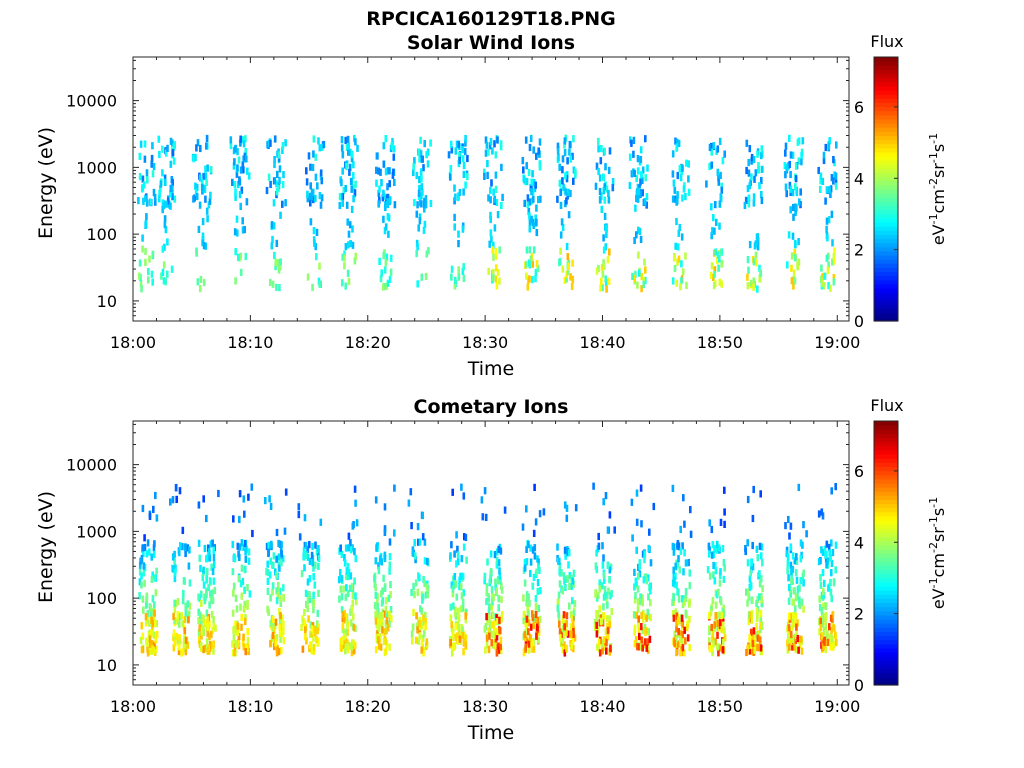 The image size is (1024, 768). I want to click on y-tick-label: 100, so click(101, 598).